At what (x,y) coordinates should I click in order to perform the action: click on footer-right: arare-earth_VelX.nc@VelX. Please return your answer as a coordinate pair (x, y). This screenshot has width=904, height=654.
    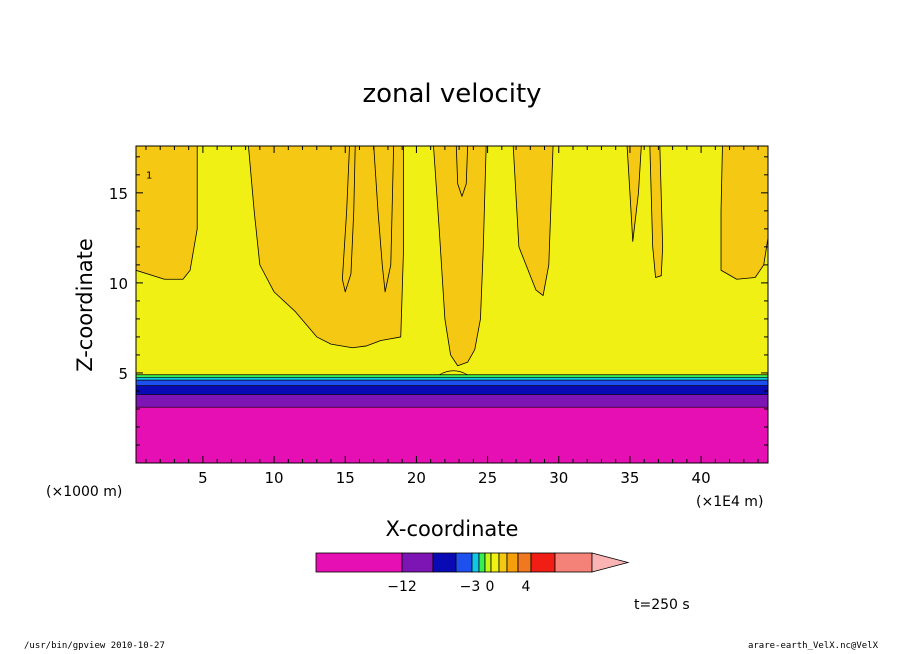
    Looking at the image, I should click on (812, 646).